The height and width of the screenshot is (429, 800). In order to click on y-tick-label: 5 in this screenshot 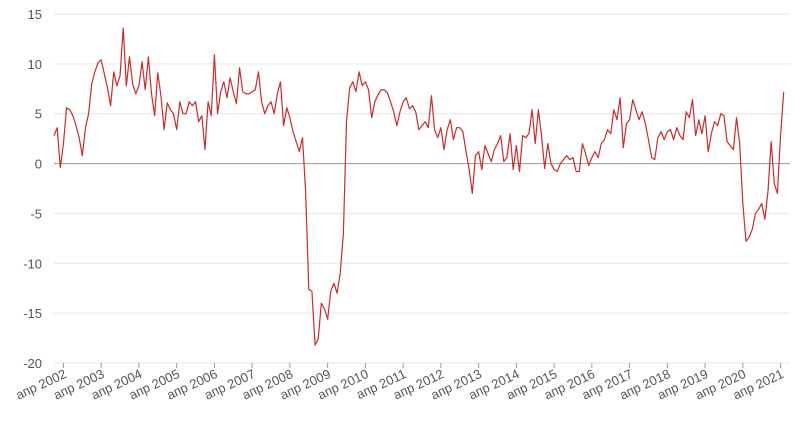, I will do `click(38, 114)`.